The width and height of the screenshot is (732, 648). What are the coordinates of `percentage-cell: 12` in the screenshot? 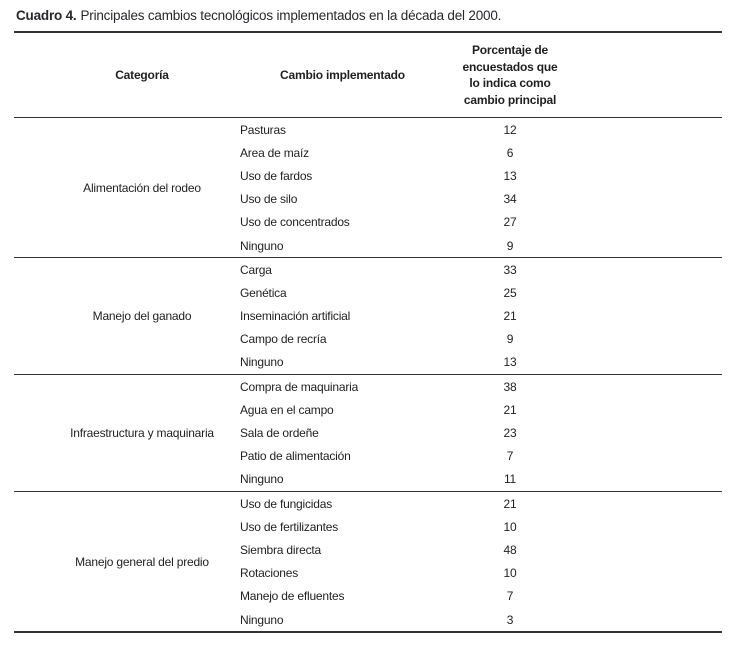 It's located at (510, 129).